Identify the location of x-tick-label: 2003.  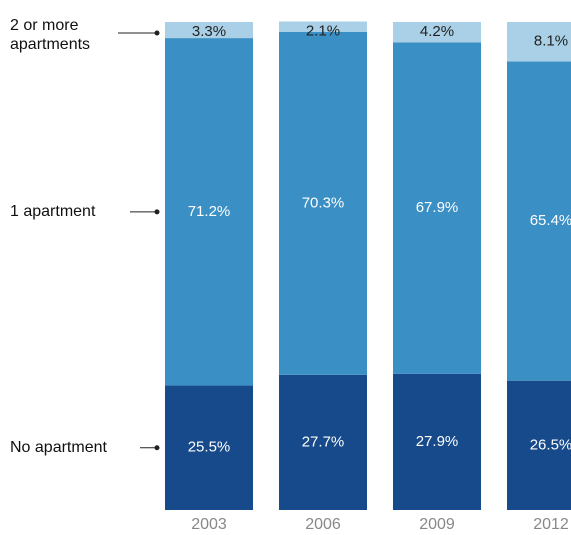
(209, 524).